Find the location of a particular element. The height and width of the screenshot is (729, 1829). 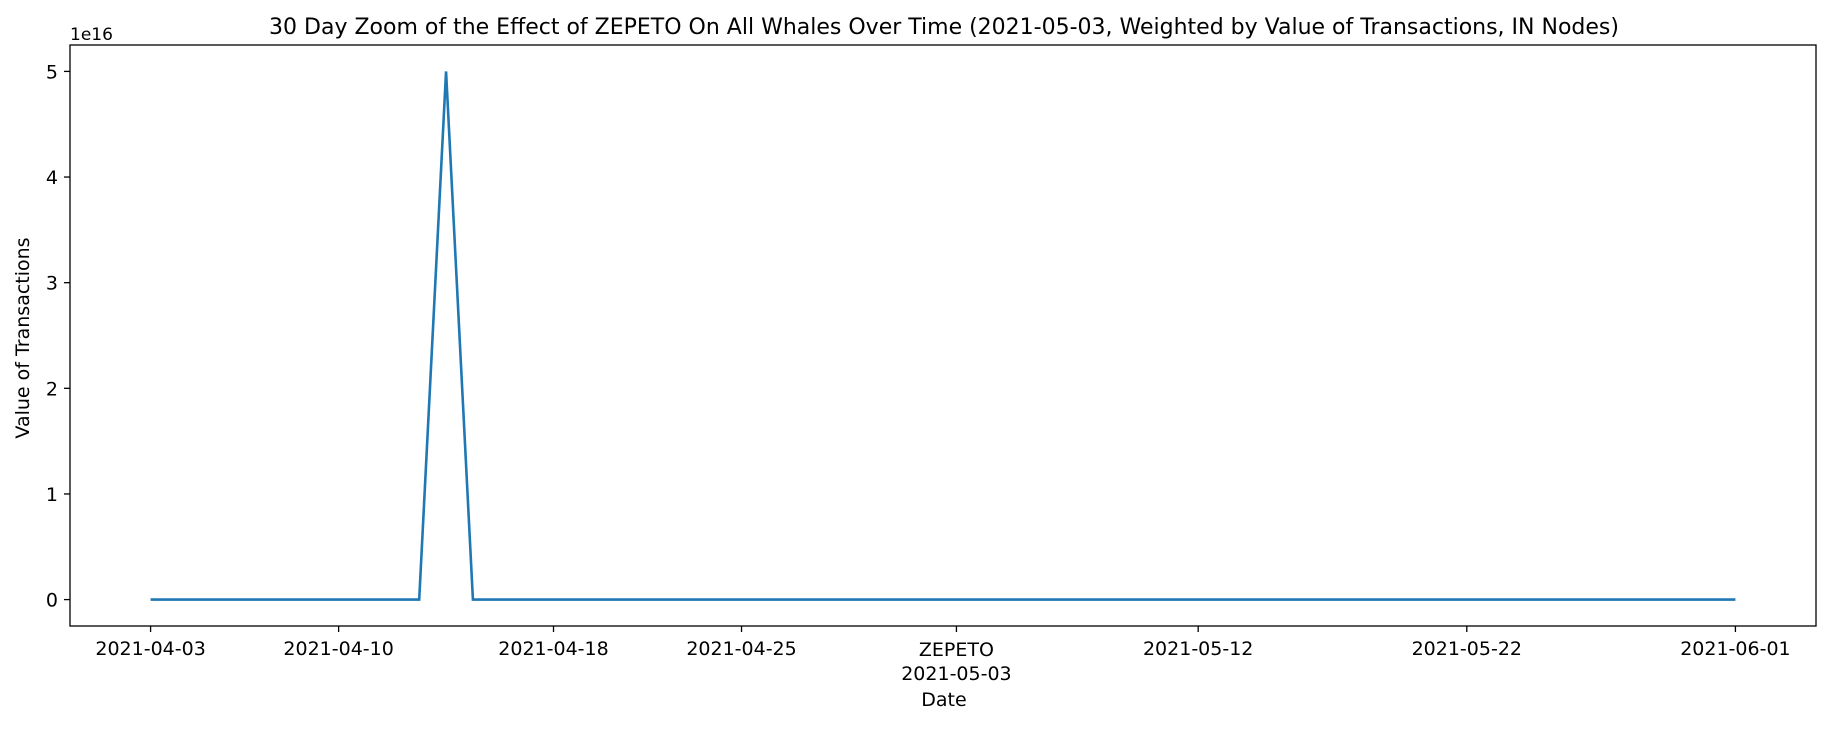

y-tick-label: 0 is located at coordinates (52, 601).